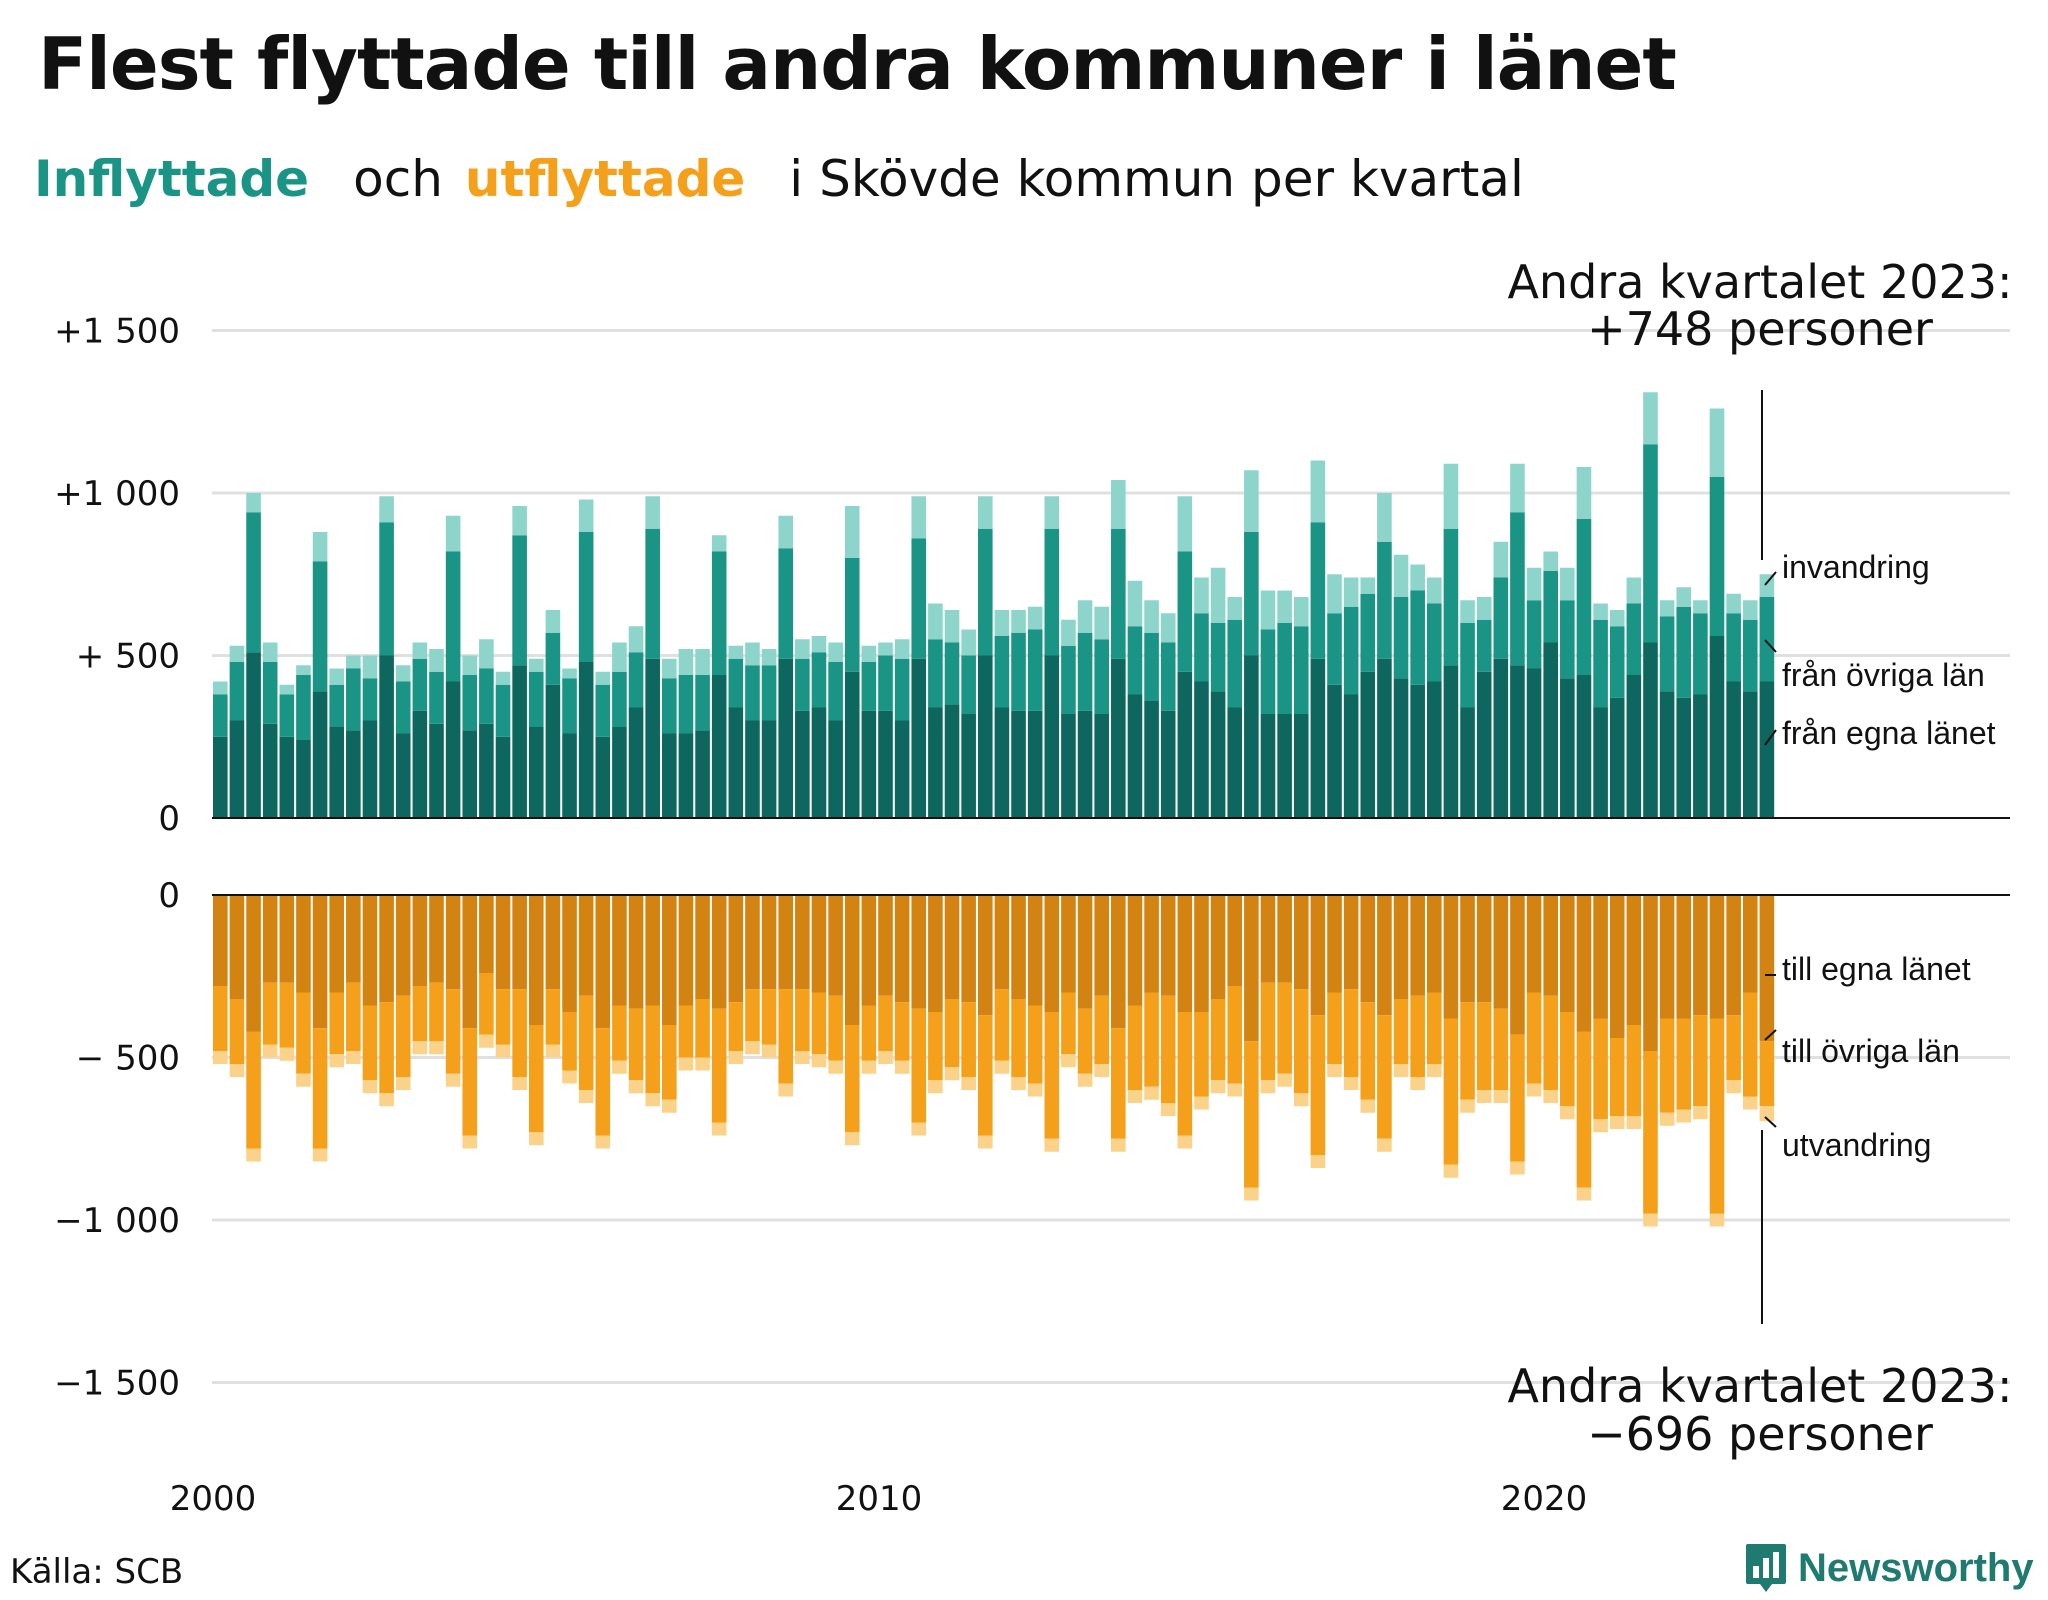  I want to click on series-label-out: utvandring, so click(1856, 1145).